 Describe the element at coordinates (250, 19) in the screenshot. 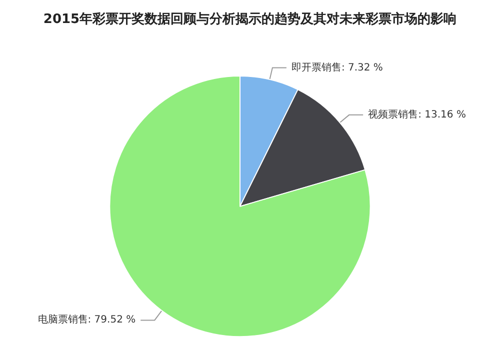

I see `chart-title: 2015年彩票开奖数据回顾与分析揭示的趋势及其对未来彩票市场的影响` at that location.